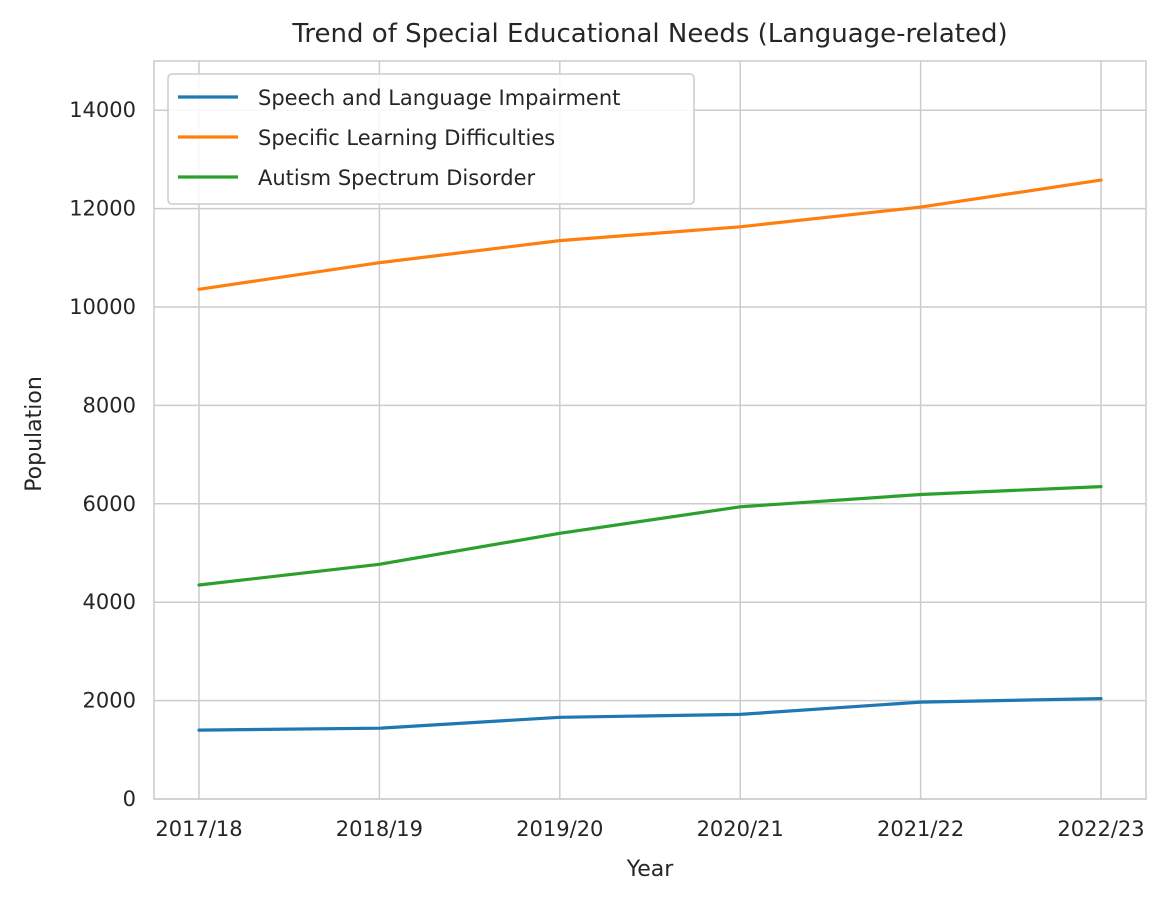  Describe the element at coordinates (109, 701) in the screenshot. I see `y-tick-label: 2000` at that location.